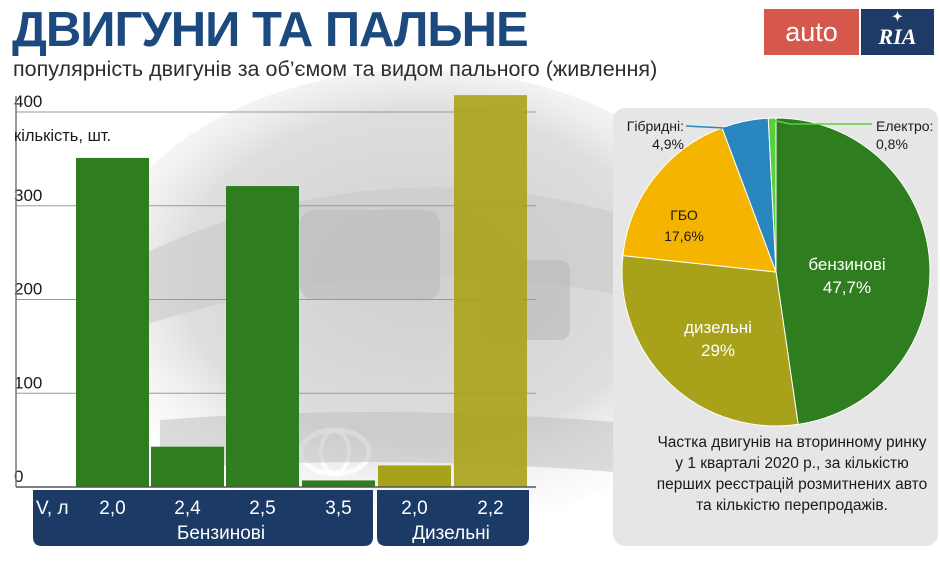  What do you see at coordinates (684, 215) in the screenshot?
I see `pie-label: ГБО` at bounding box center [684, 215].